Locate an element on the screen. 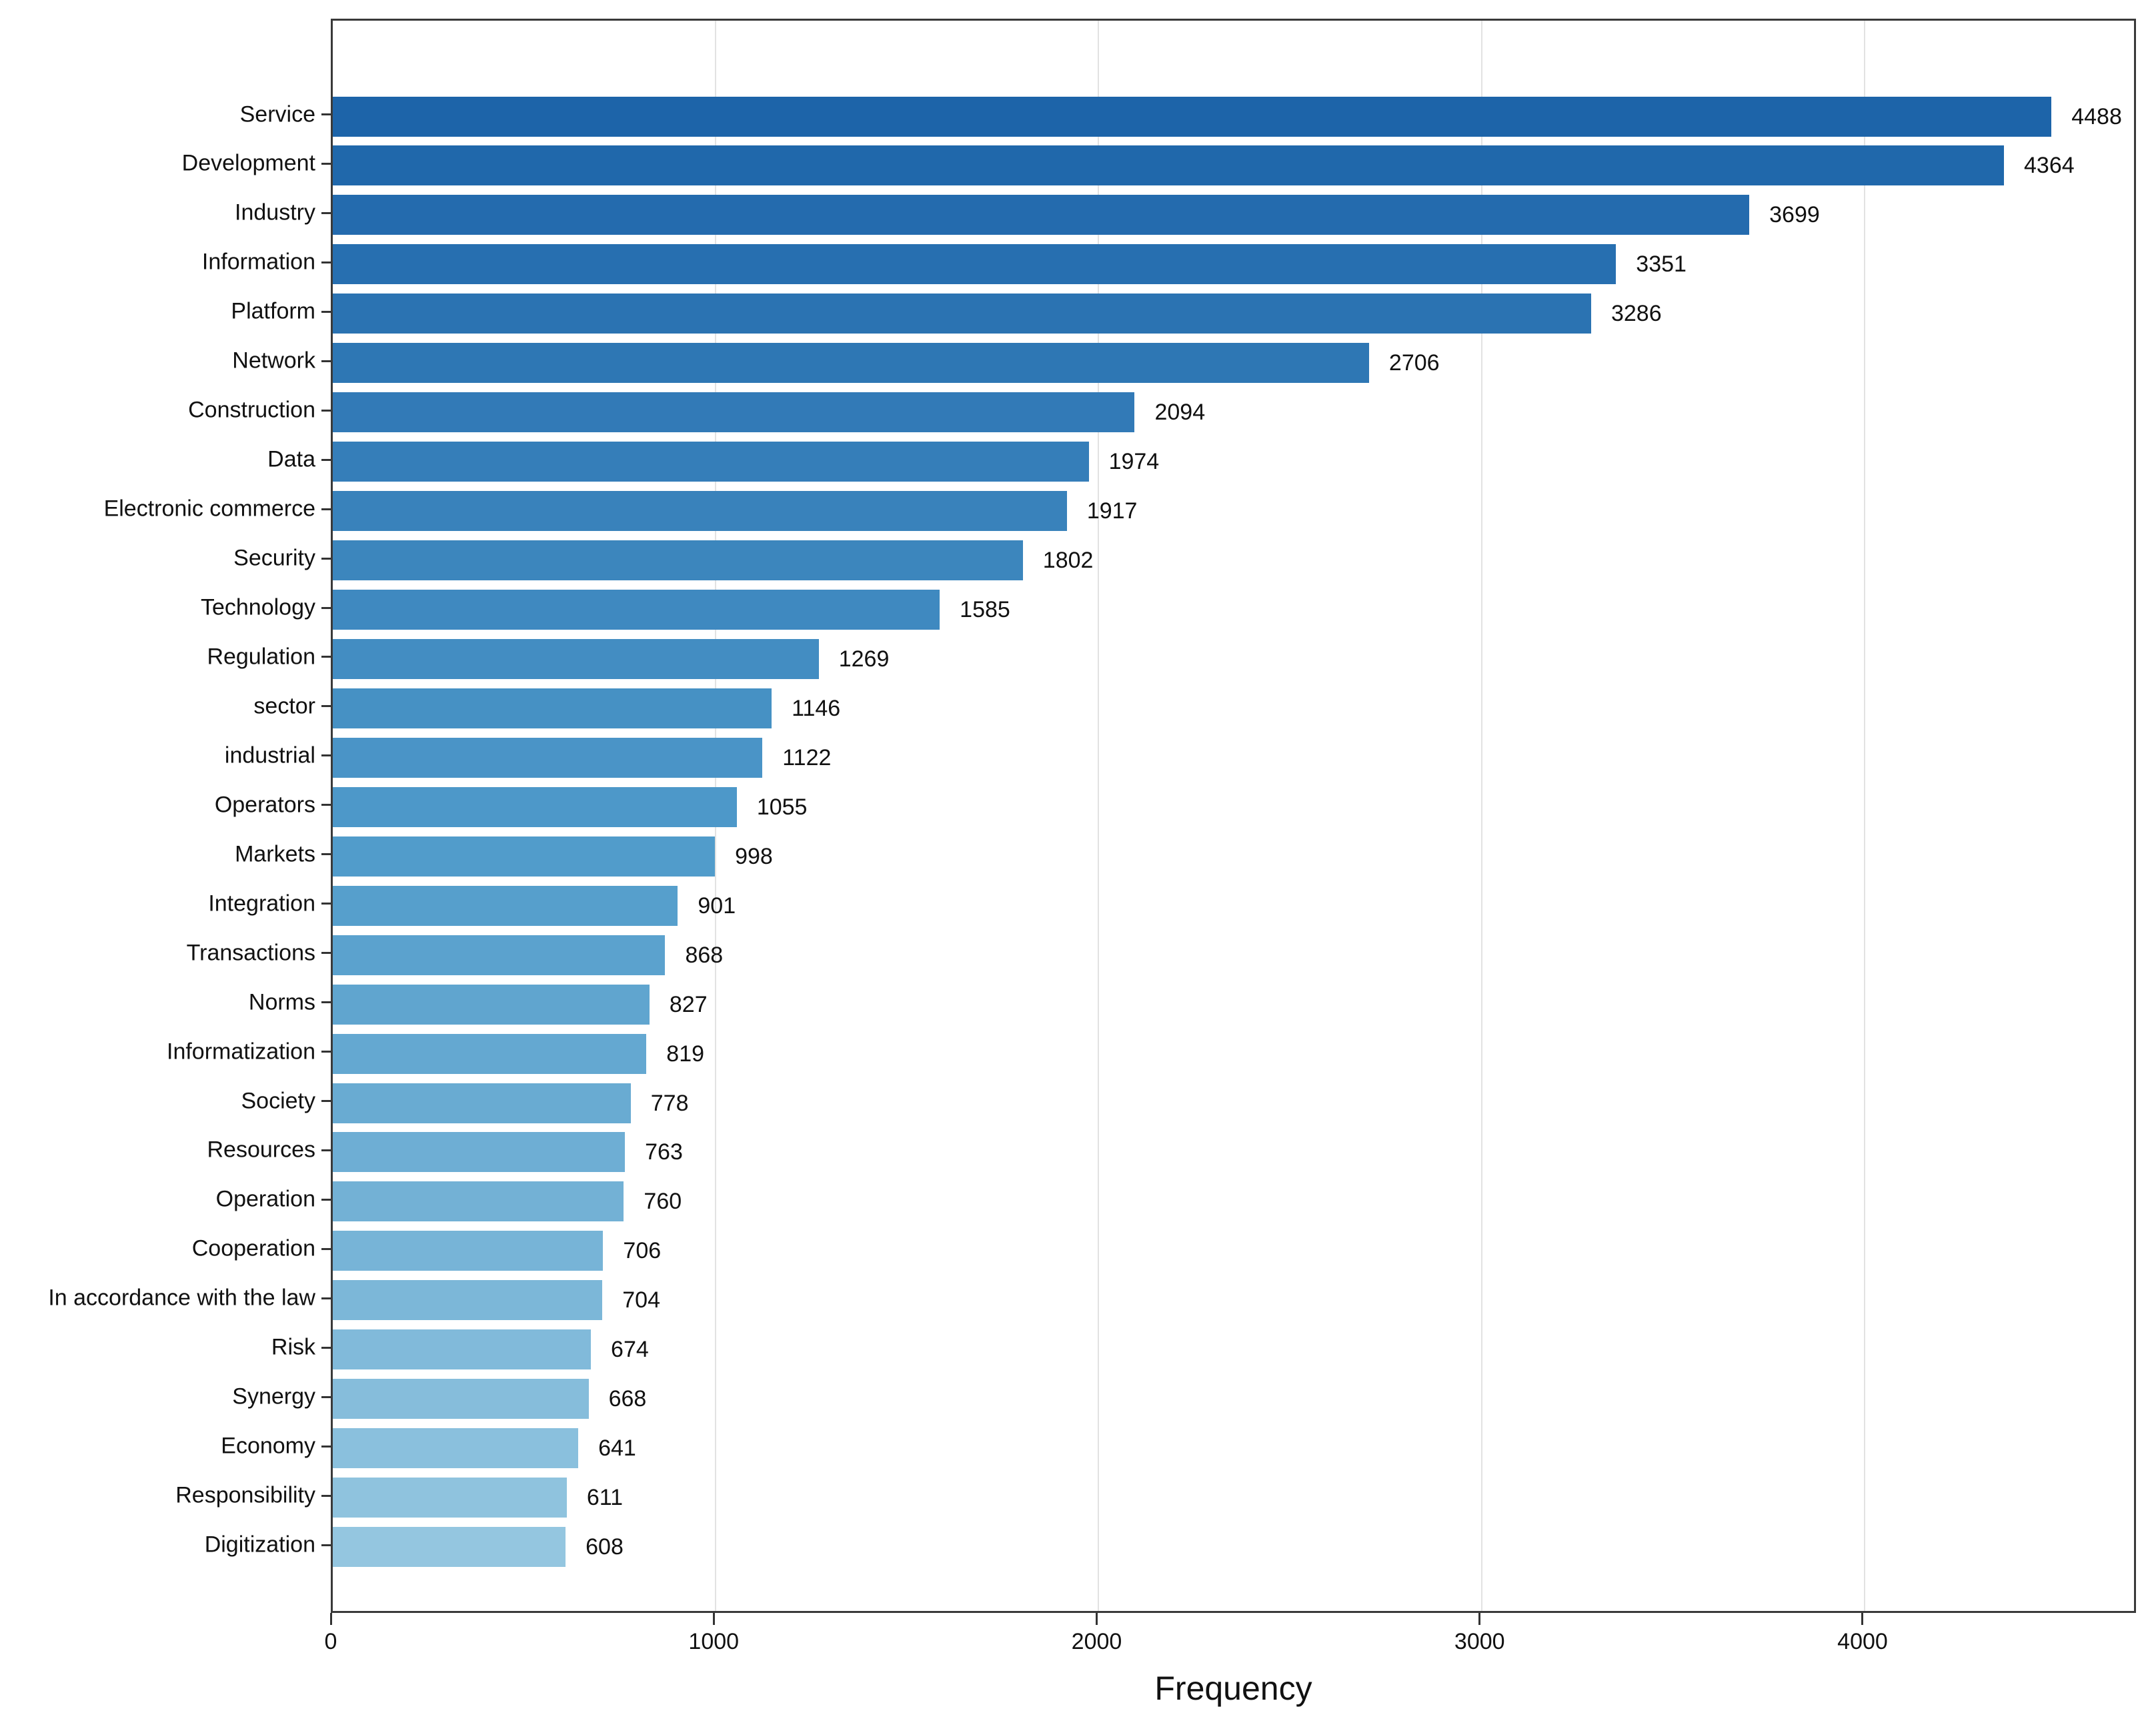 The image size is (2156, 1715). category-label: Platform is located at coordinates (273, 311).